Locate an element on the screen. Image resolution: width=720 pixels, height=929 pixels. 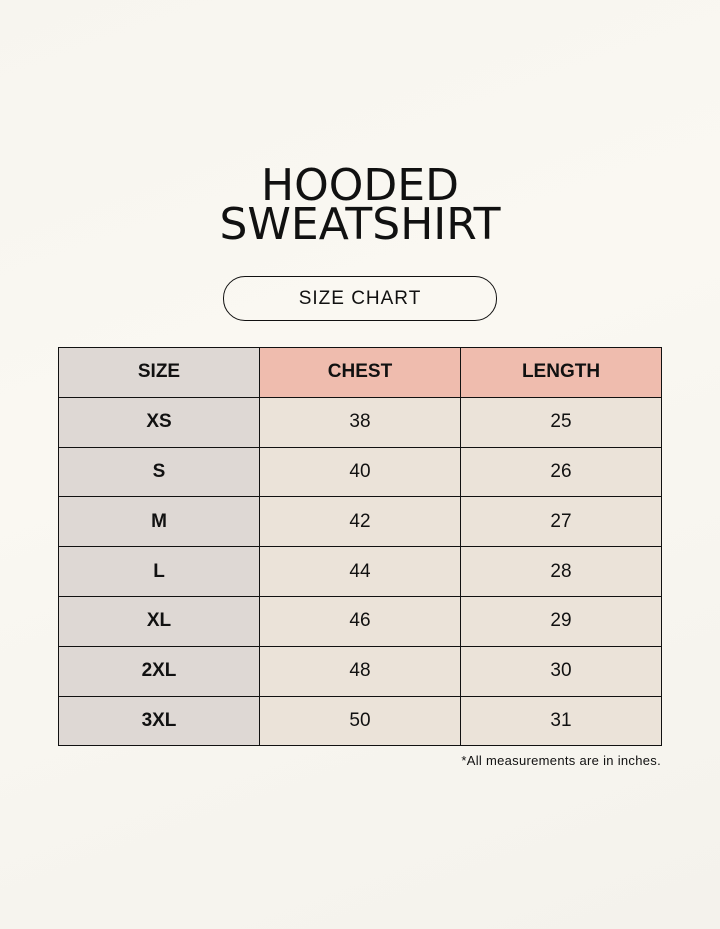
size-cell: L is located at coordinates (159, 571).